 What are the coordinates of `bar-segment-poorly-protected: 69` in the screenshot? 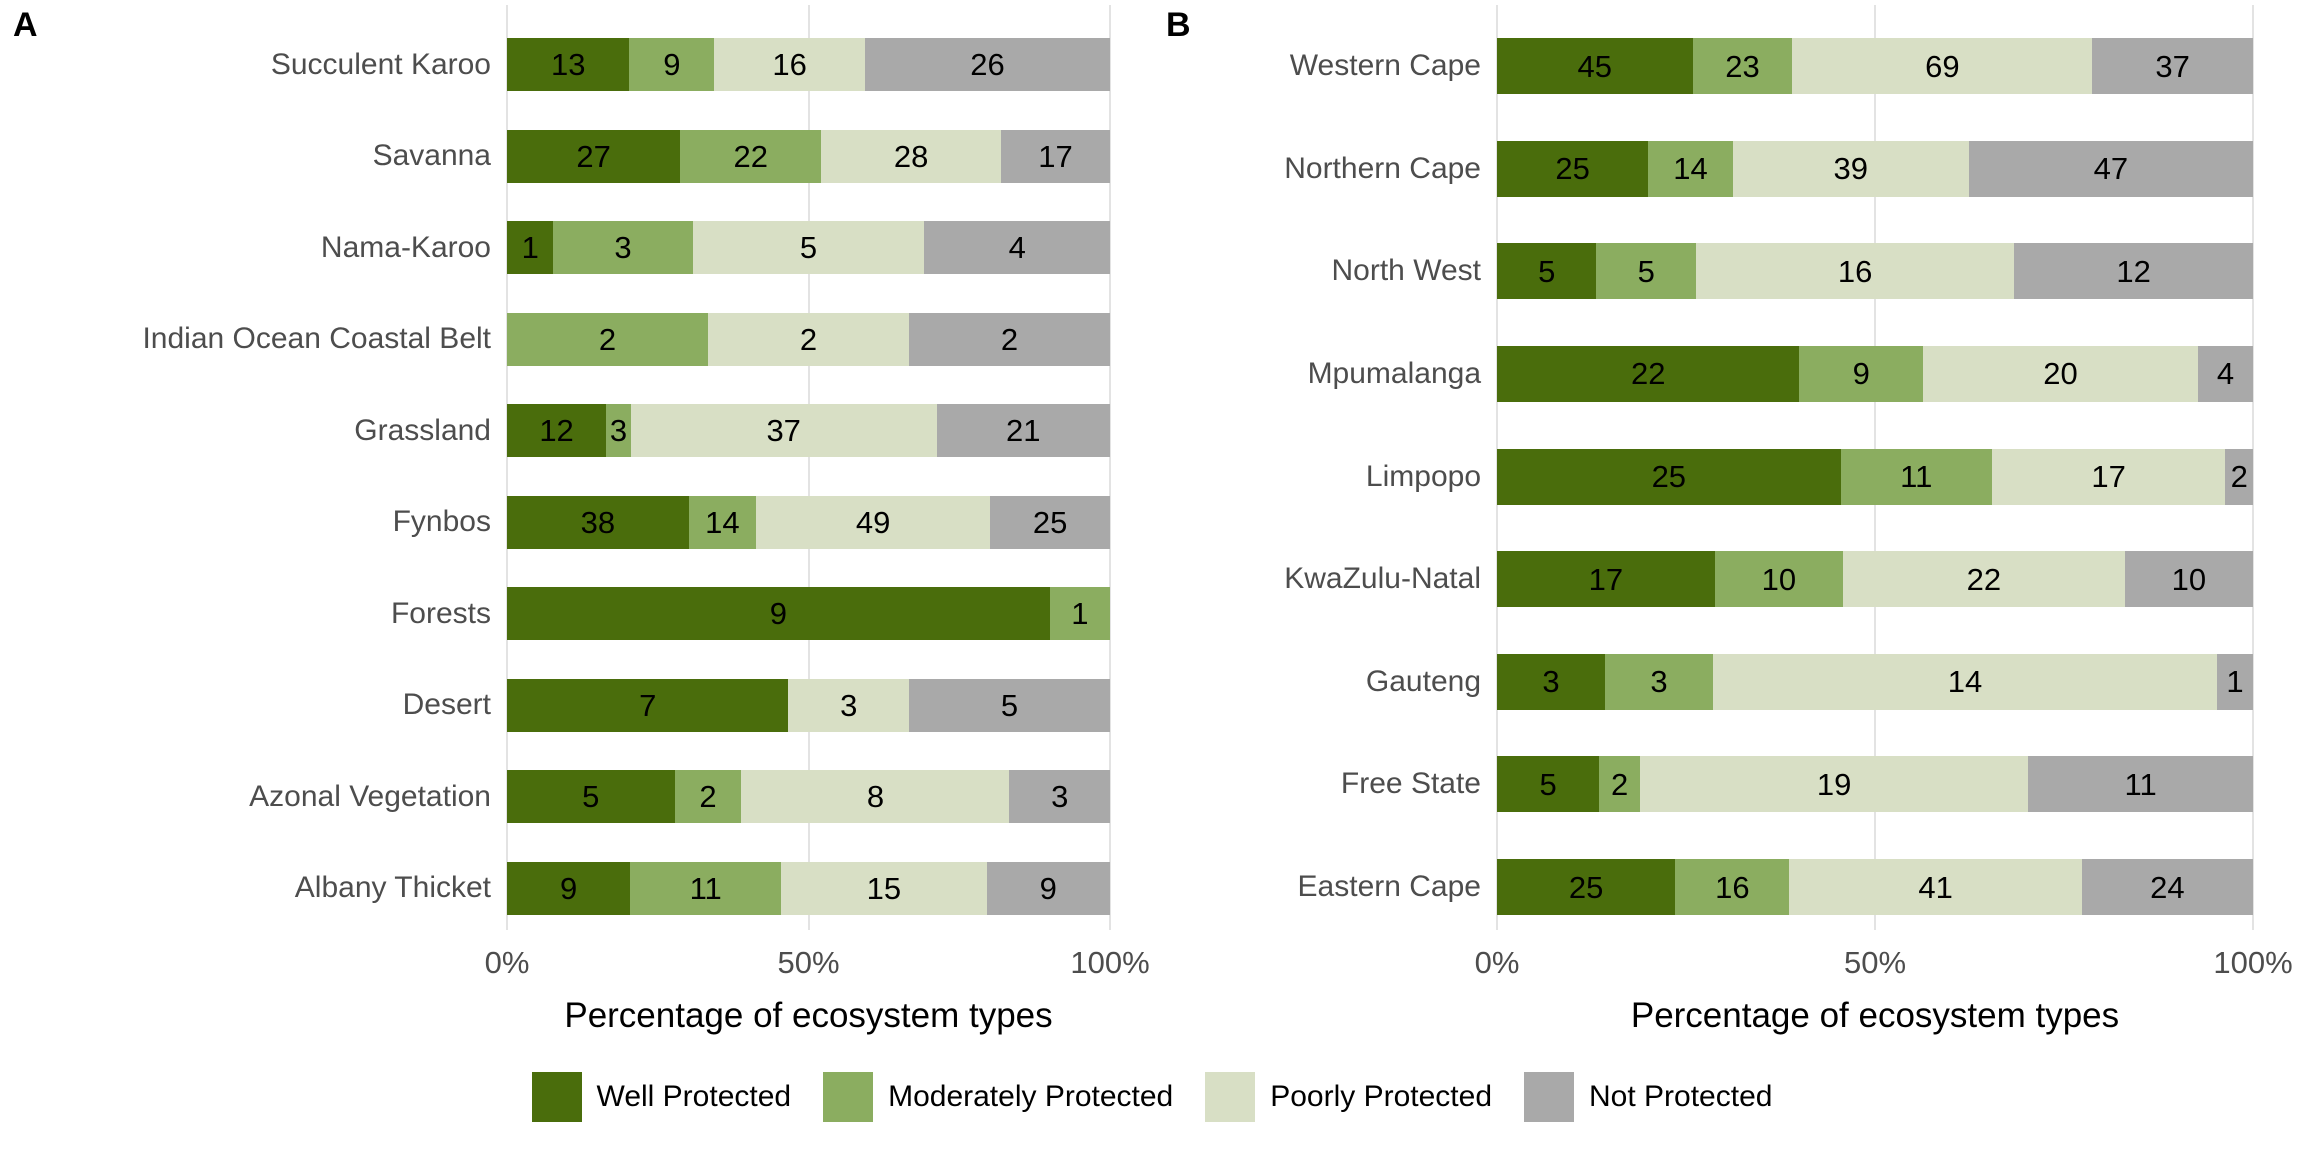 It's located at (1942, 66).